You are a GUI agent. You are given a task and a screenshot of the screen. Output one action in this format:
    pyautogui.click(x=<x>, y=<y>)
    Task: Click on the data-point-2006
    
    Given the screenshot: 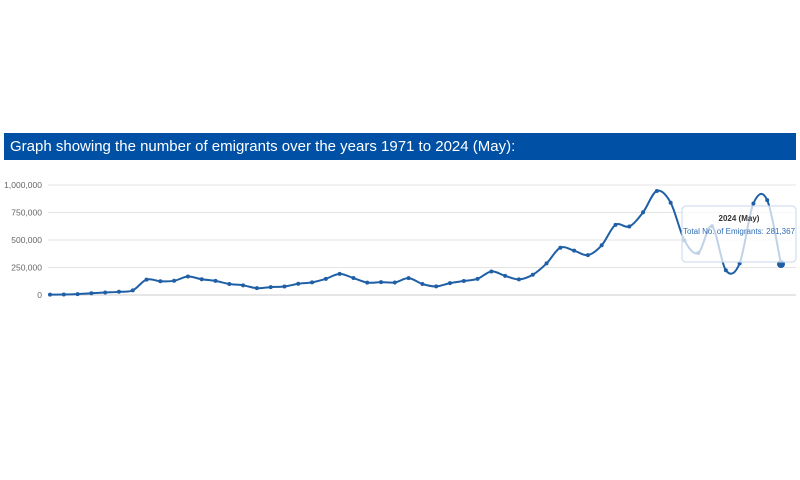 What is the action you would take?
    pyautogui.click(x=532, y=274)
    